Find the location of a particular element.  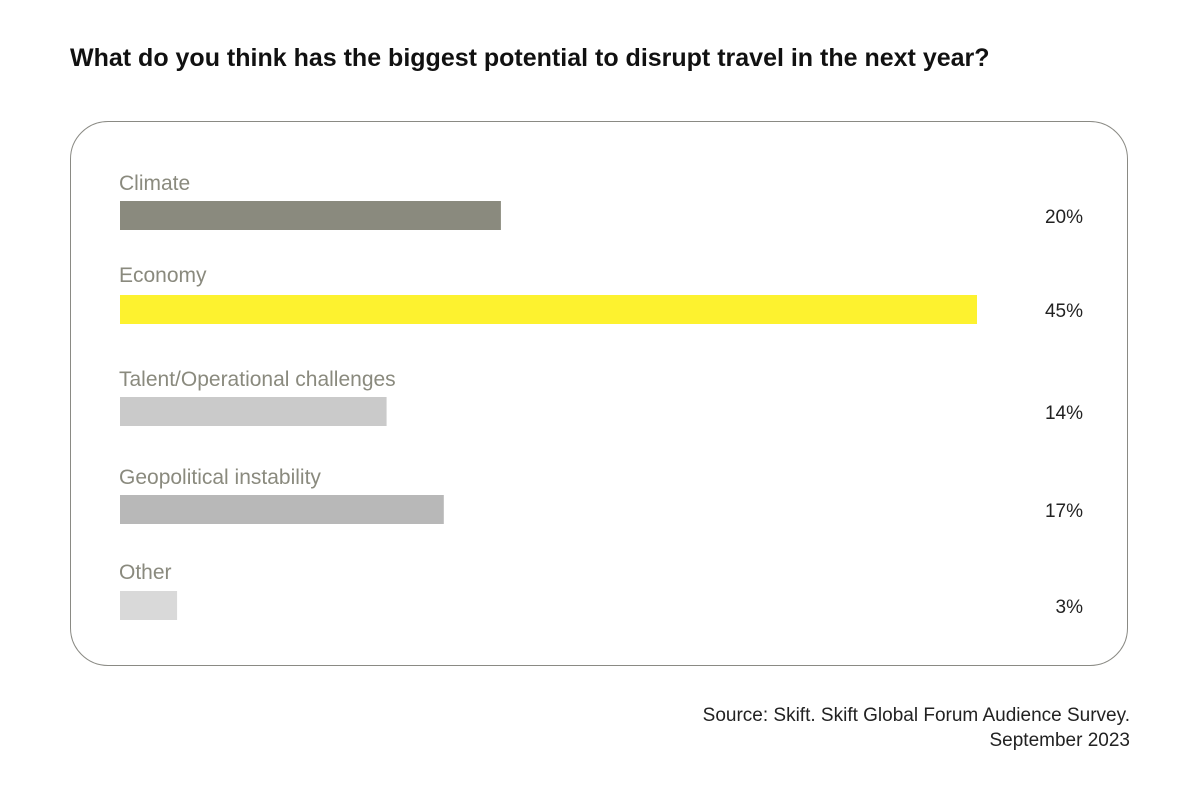

category-label-climate: Climate is located at coordinates (154, 183).